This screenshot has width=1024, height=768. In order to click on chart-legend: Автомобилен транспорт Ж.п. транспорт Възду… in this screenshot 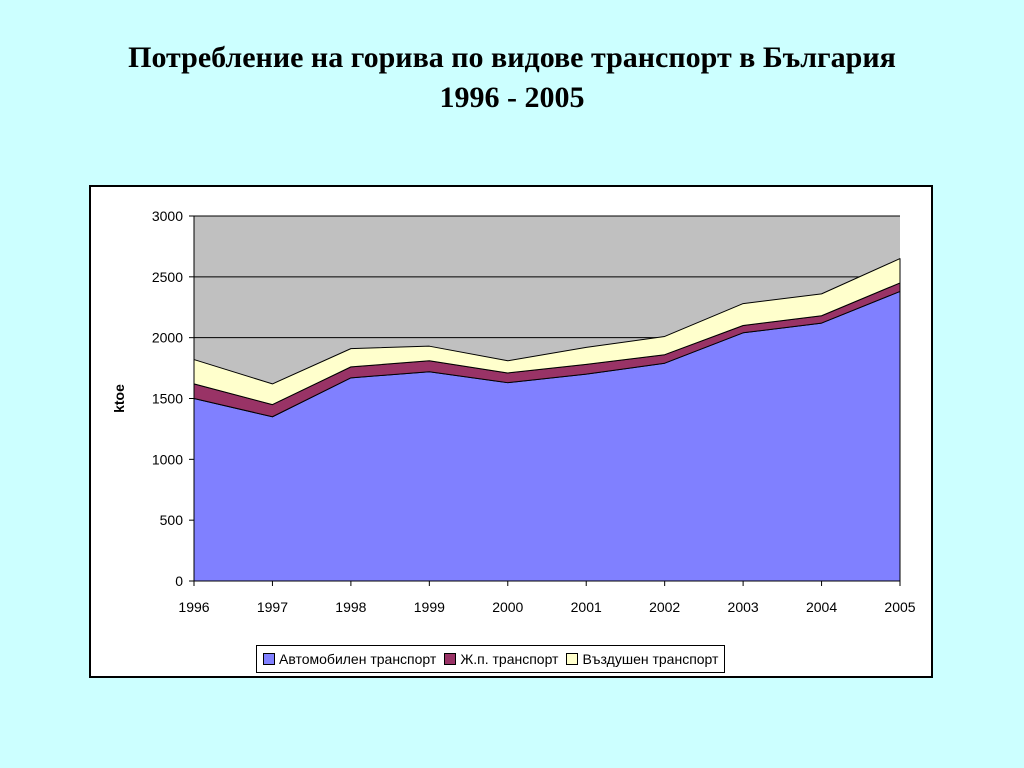, I will do `click(491, 659)`.